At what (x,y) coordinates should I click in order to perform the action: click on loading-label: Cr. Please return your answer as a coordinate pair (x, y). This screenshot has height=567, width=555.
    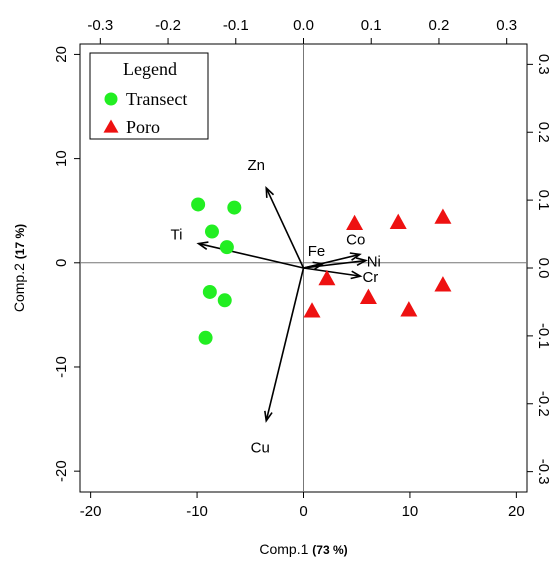
    Looking at the image, I should click on (370, 277).